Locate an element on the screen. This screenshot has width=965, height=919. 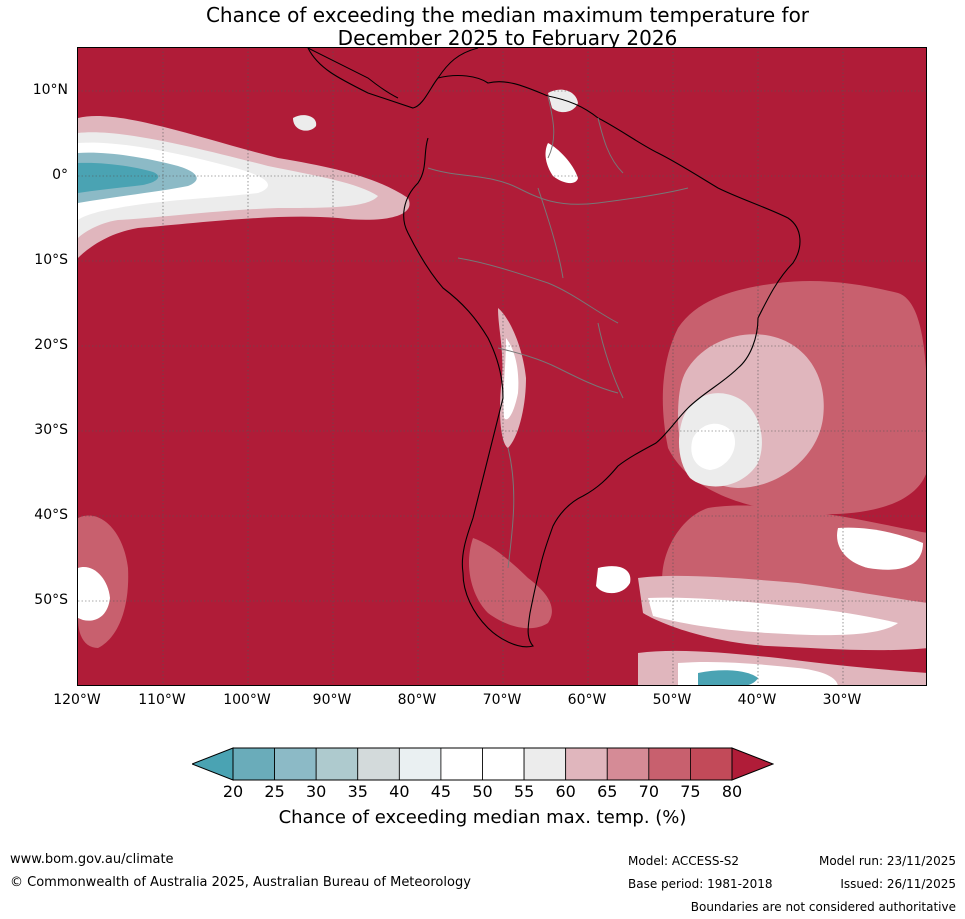
footer-model-run: Model run: 23/11/2025 is located at coordinates (887, 861).